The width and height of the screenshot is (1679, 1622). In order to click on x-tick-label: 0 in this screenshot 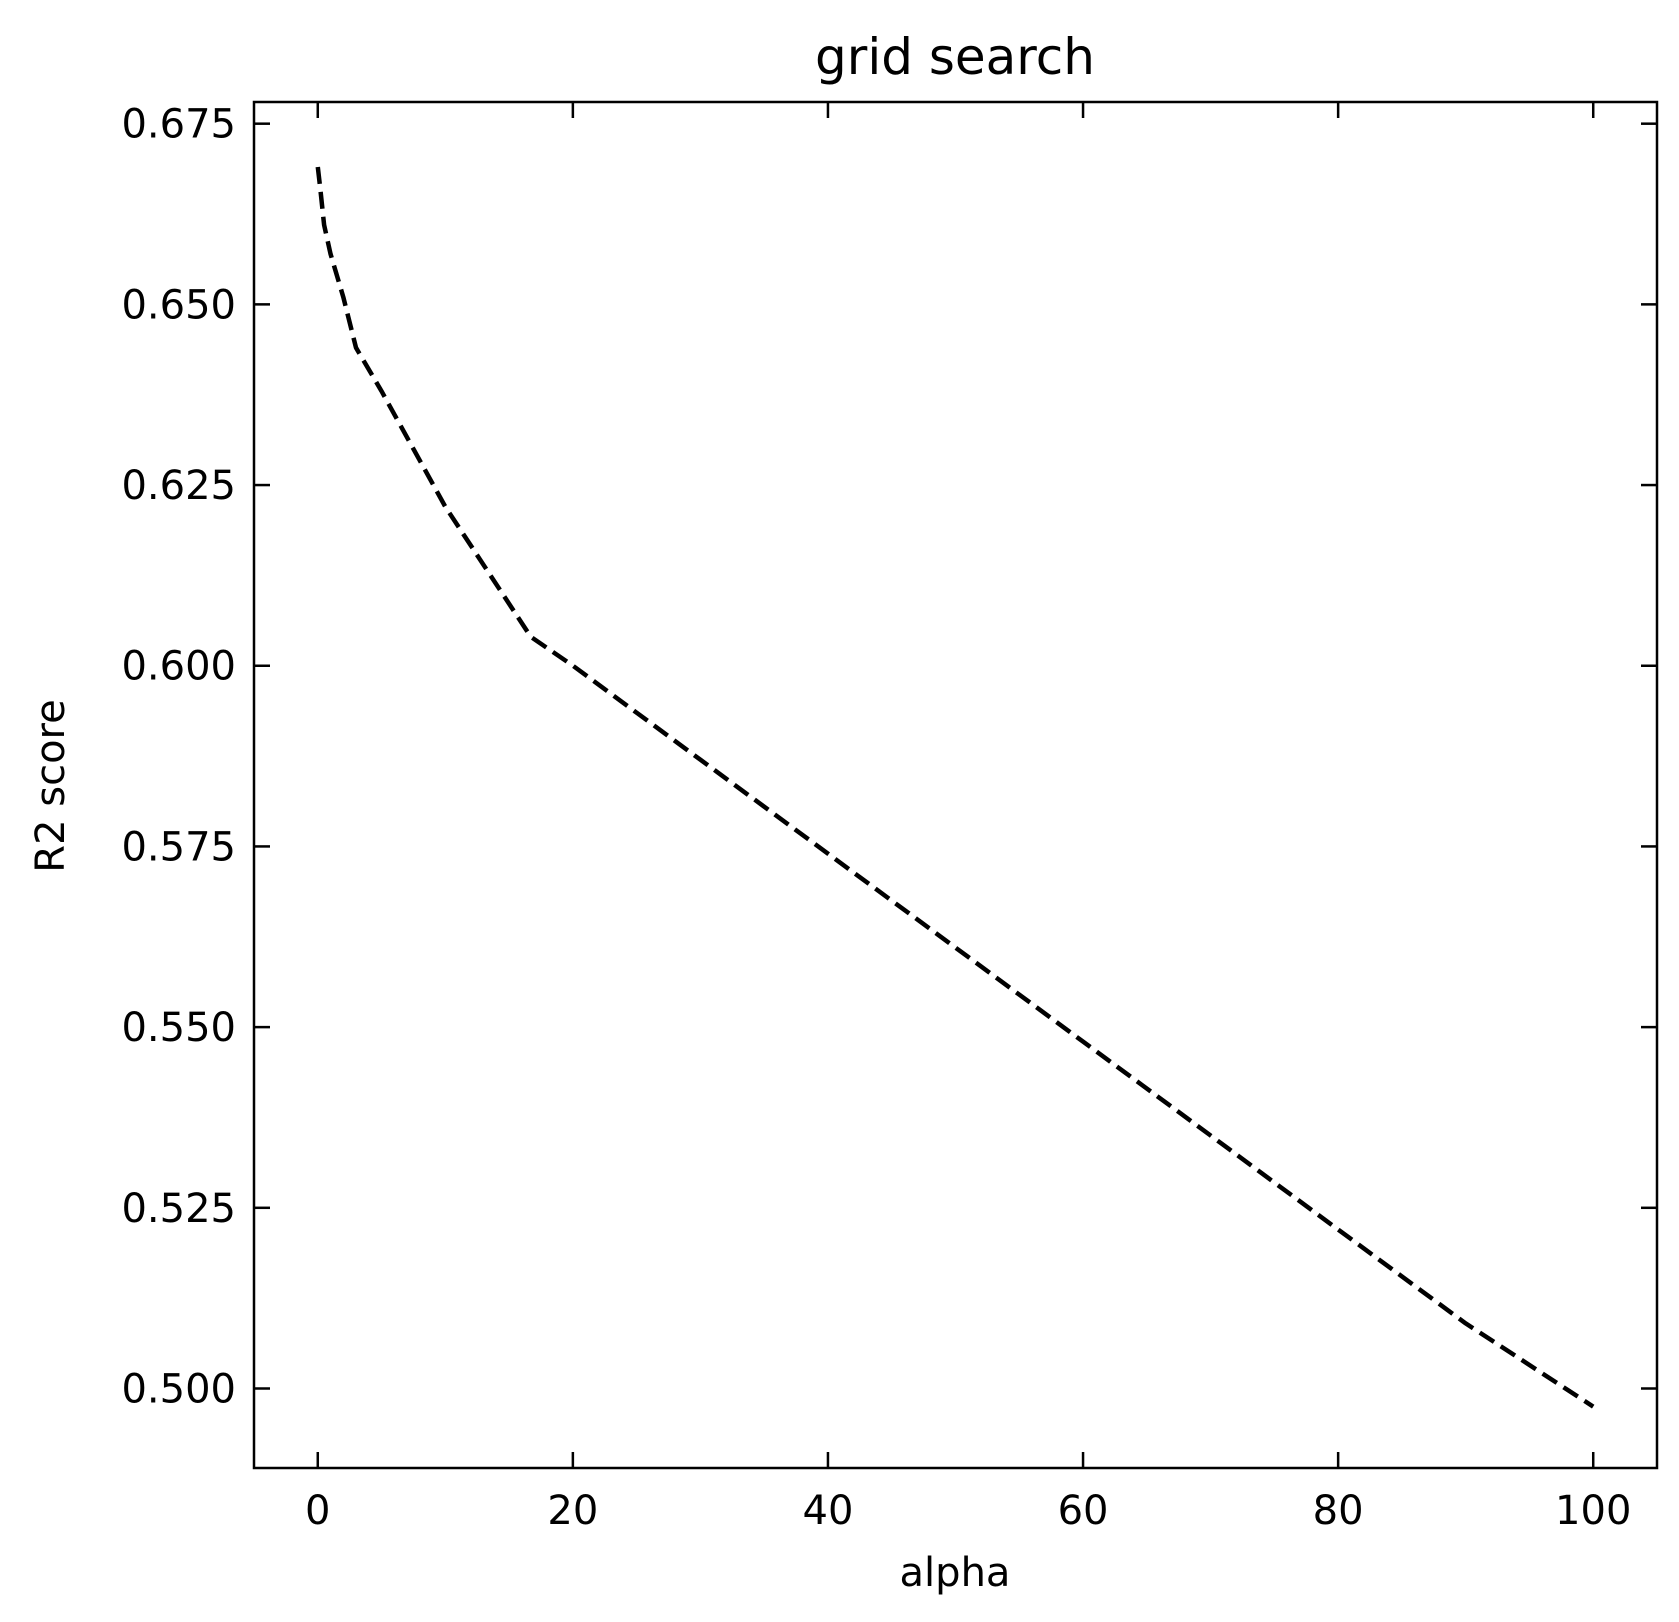, I will do `click(317, 1511)`.